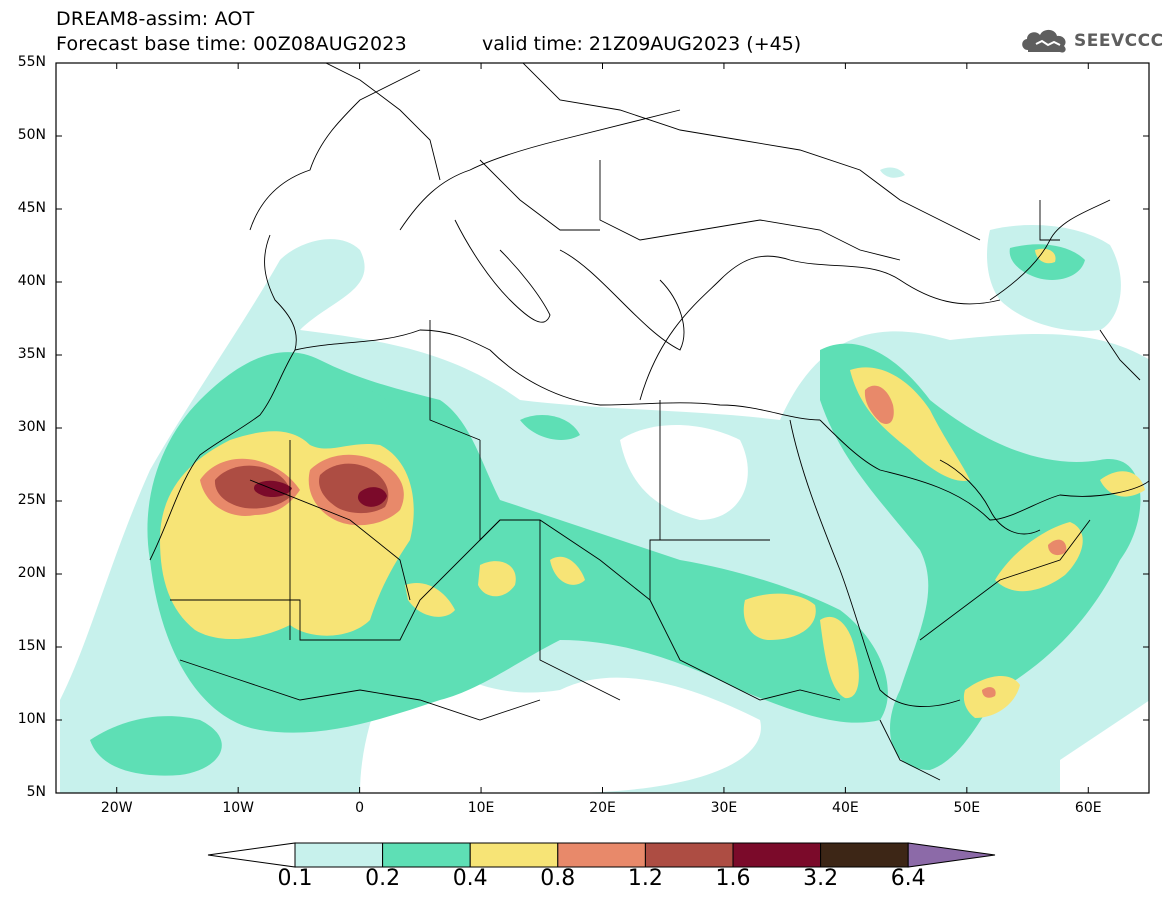 This screenshot has height=905, width=1165. Describe the element at coordinates (31, 354) in the screenshot. I see `lat-label: 35N` at that location.